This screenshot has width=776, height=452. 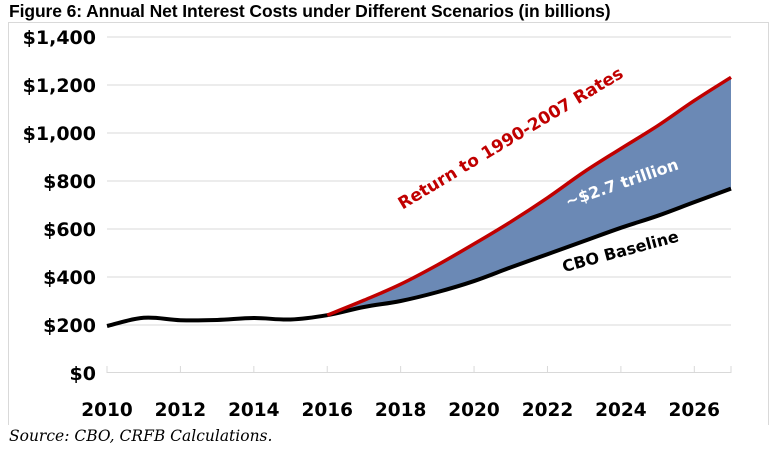 I want to click on y-tick-label: $400, so click(x=69, y=278).